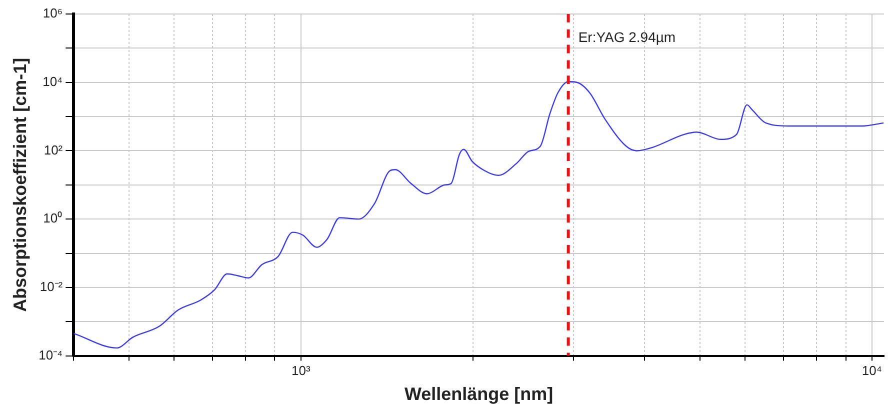 The image size is (892, 414). What do you see at coordinates (52, 286) in the screenshot?
I see `y-tick-label: 10⁻²` at bounding box center [52, 286].